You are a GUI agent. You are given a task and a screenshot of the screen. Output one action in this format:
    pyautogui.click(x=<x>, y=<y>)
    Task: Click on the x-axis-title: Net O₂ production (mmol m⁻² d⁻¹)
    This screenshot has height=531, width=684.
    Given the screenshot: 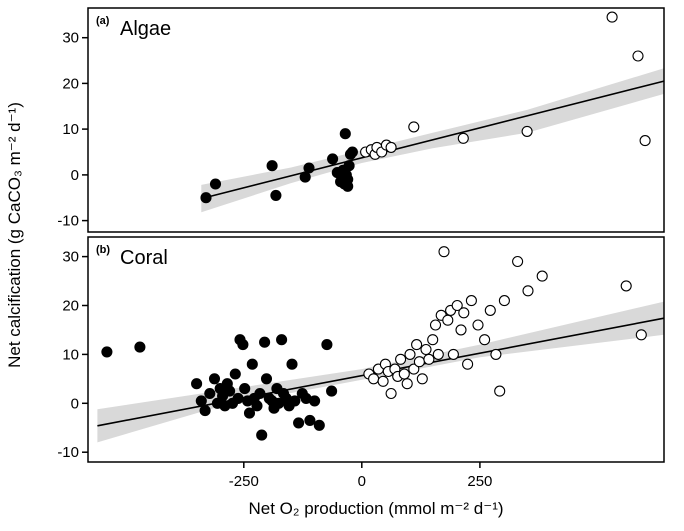 What is the action you would take?
    pyautogui.click(x=375, y=508)
    